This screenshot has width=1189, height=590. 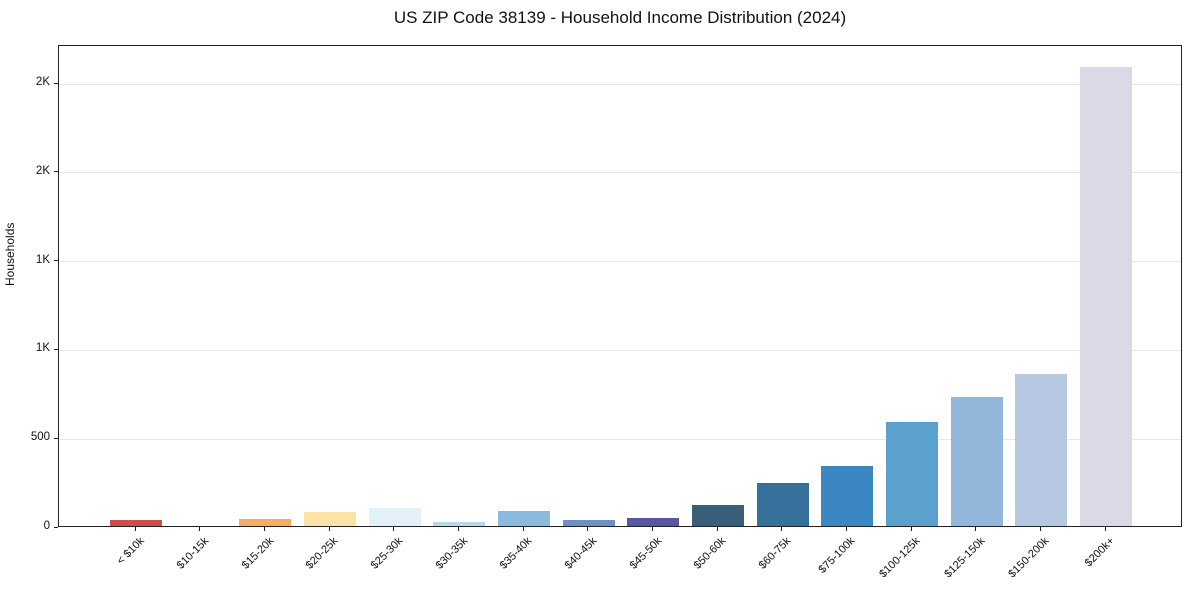 What do you see at coordinates (1029, 558) in the screenshot?
I see `x-tick-label: $150-200k` at bounding box center [1029, 558].